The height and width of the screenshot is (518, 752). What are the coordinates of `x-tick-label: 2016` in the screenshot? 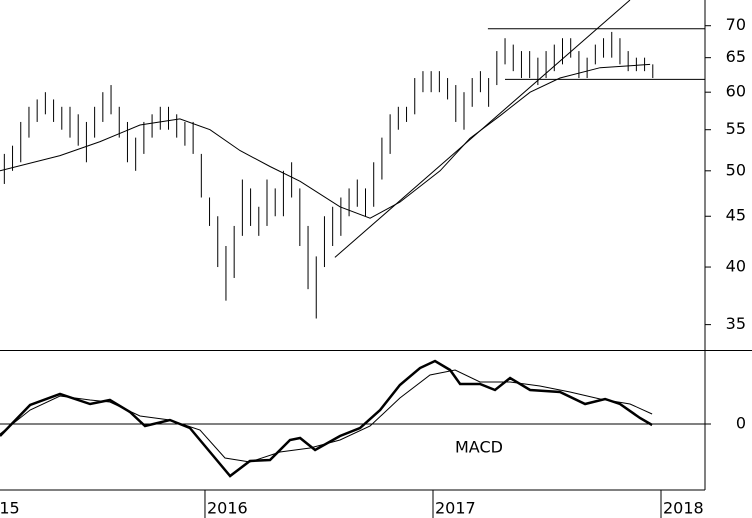 It's located at (227, 508).